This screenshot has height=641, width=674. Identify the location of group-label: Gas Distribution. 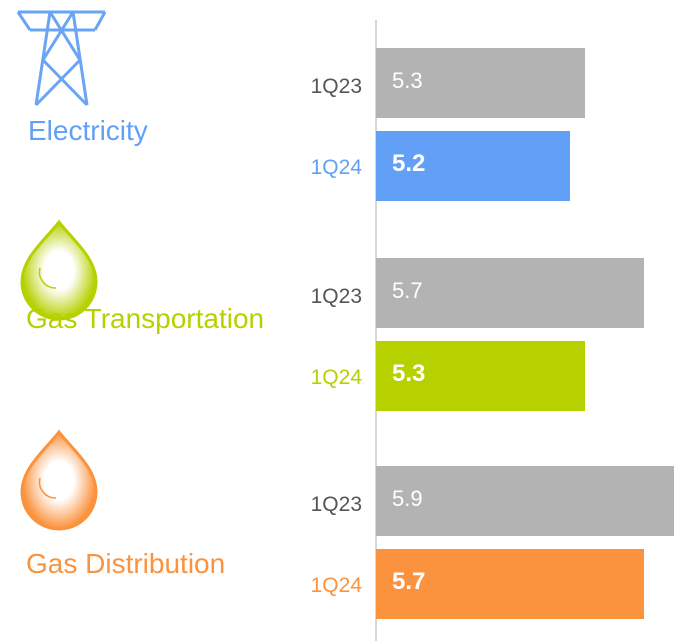
(126, 563).